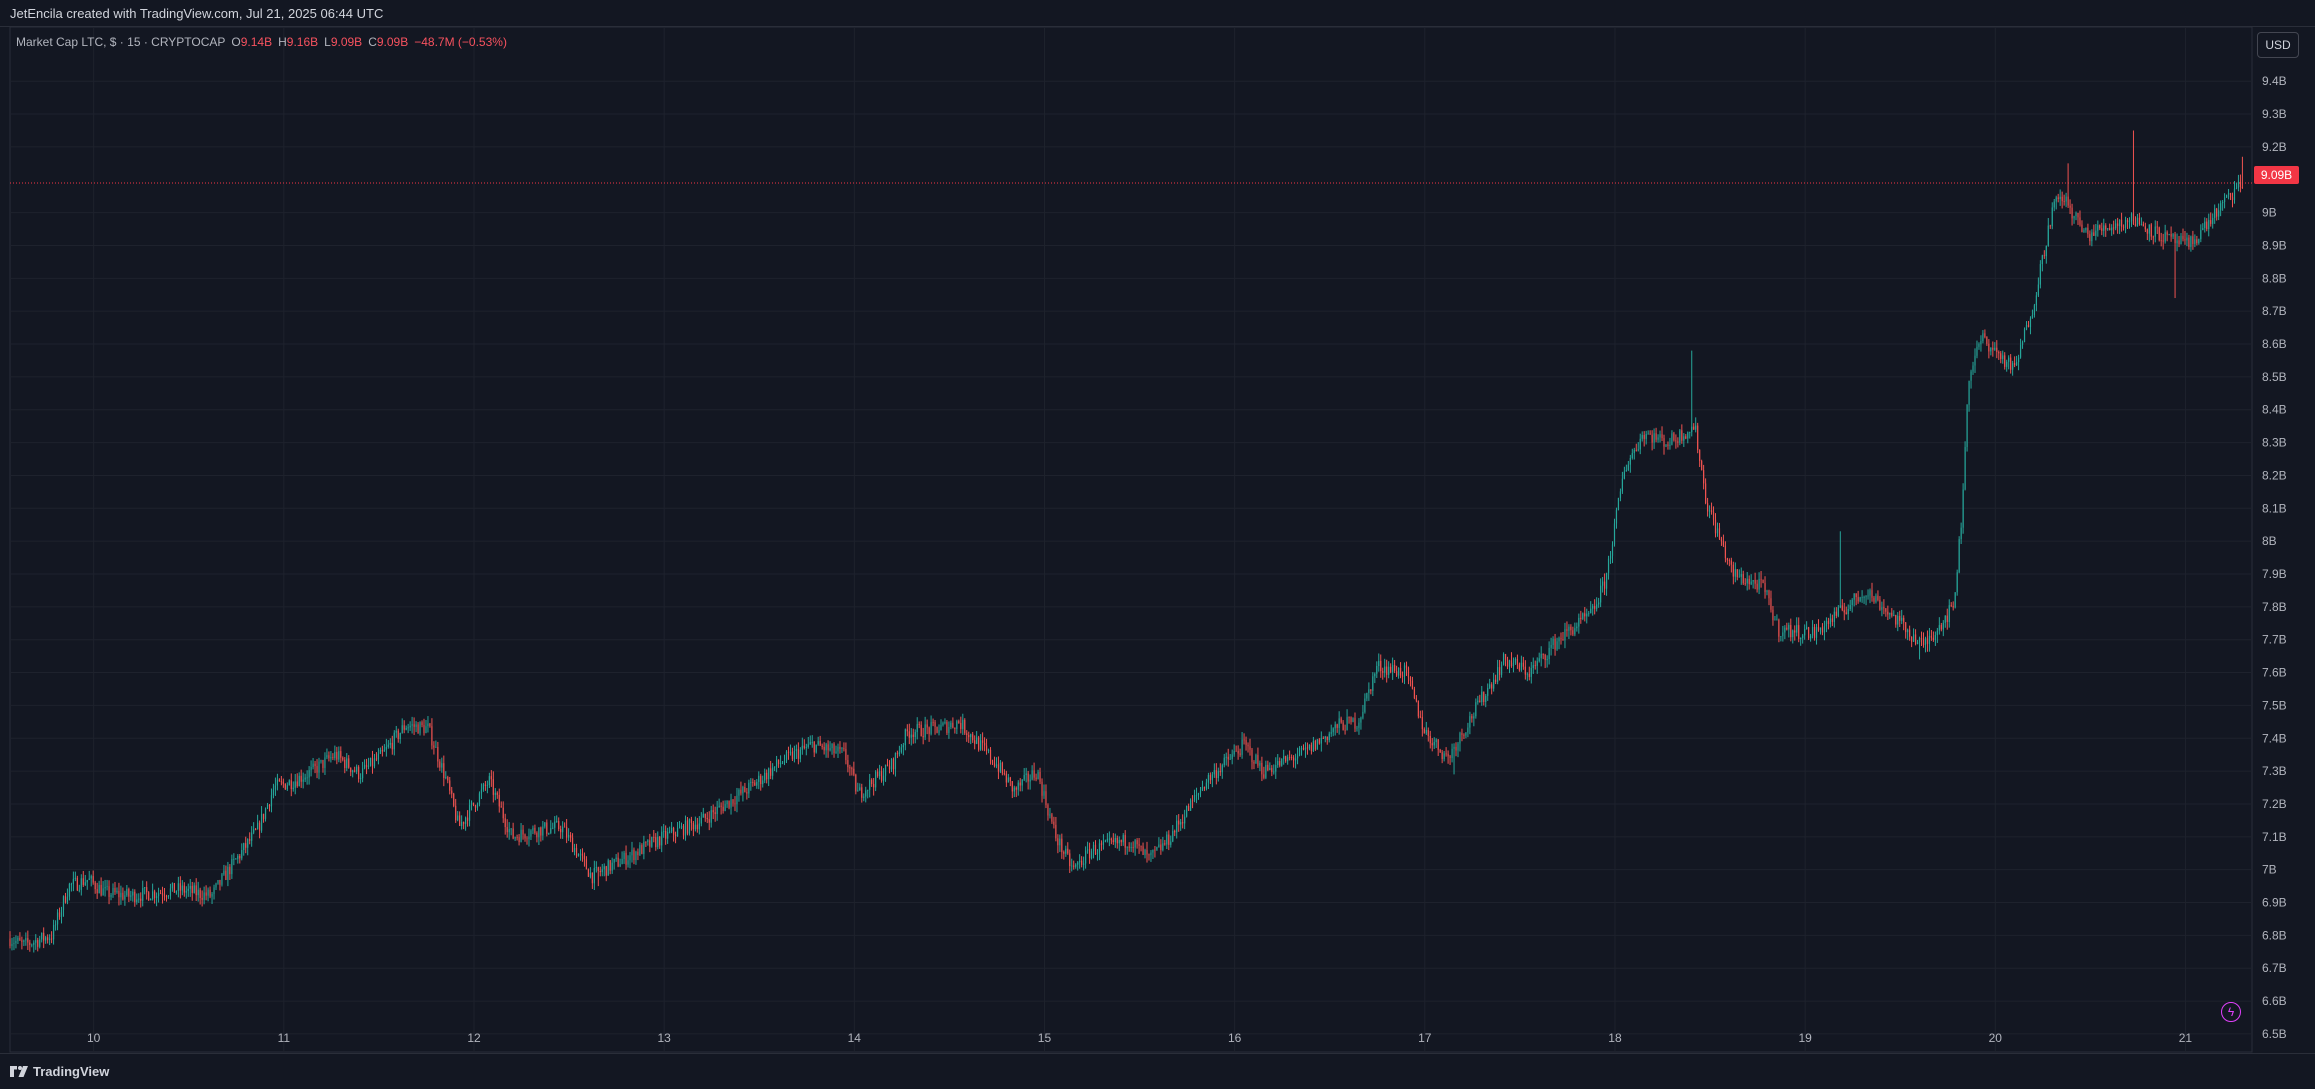  What do you see at coordinates (59, 1071) in the screenshot?
I see `tradingview-logo: TradingView` at bounding box center [59, 1071].